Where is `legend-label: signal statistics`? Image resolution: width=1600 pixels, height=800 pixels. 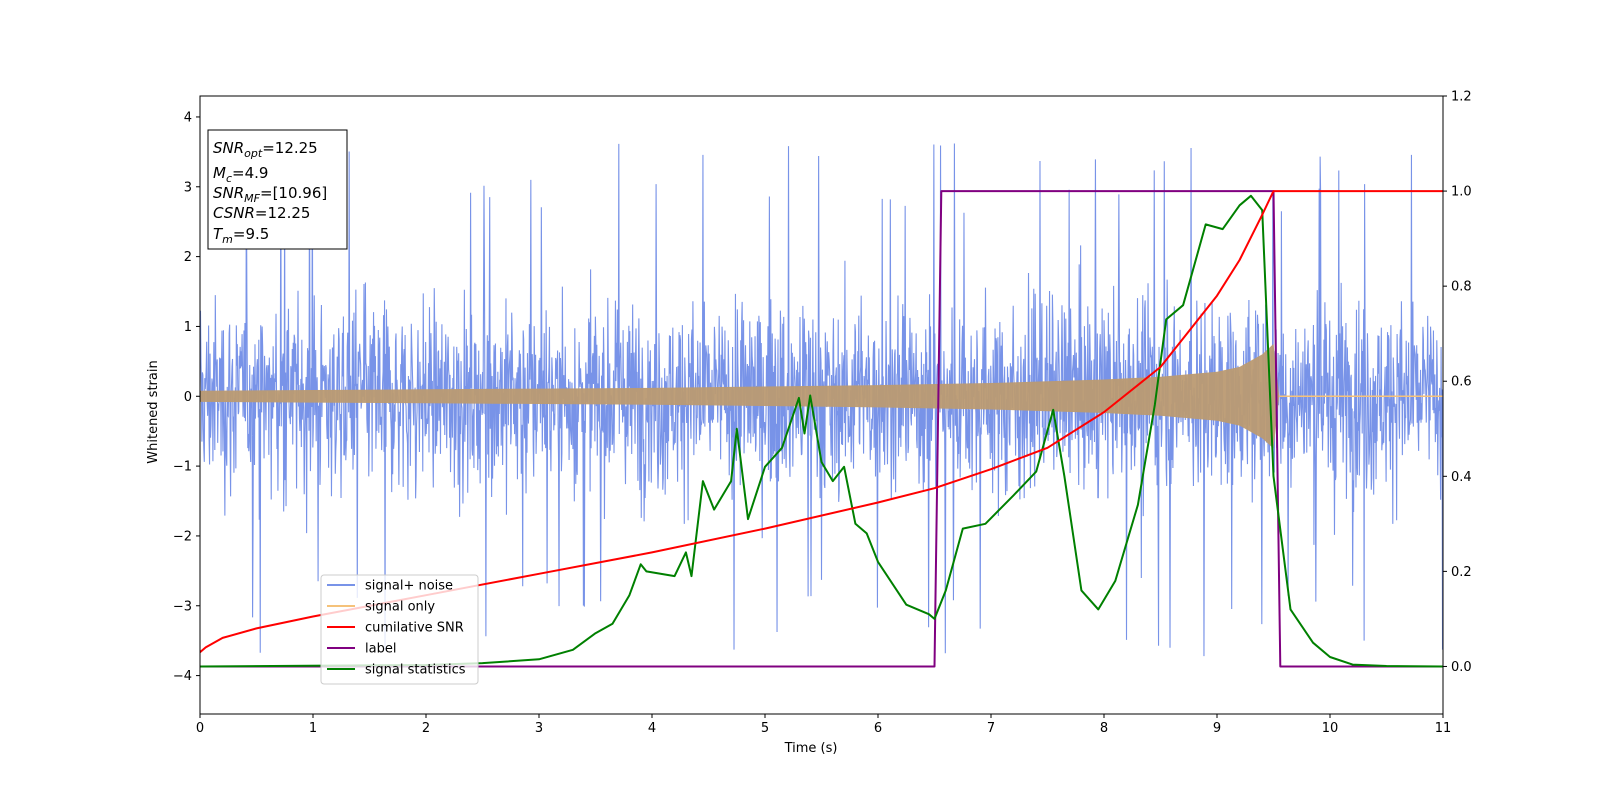
legend-label: signal statistics is located at coordinates (415, 670).